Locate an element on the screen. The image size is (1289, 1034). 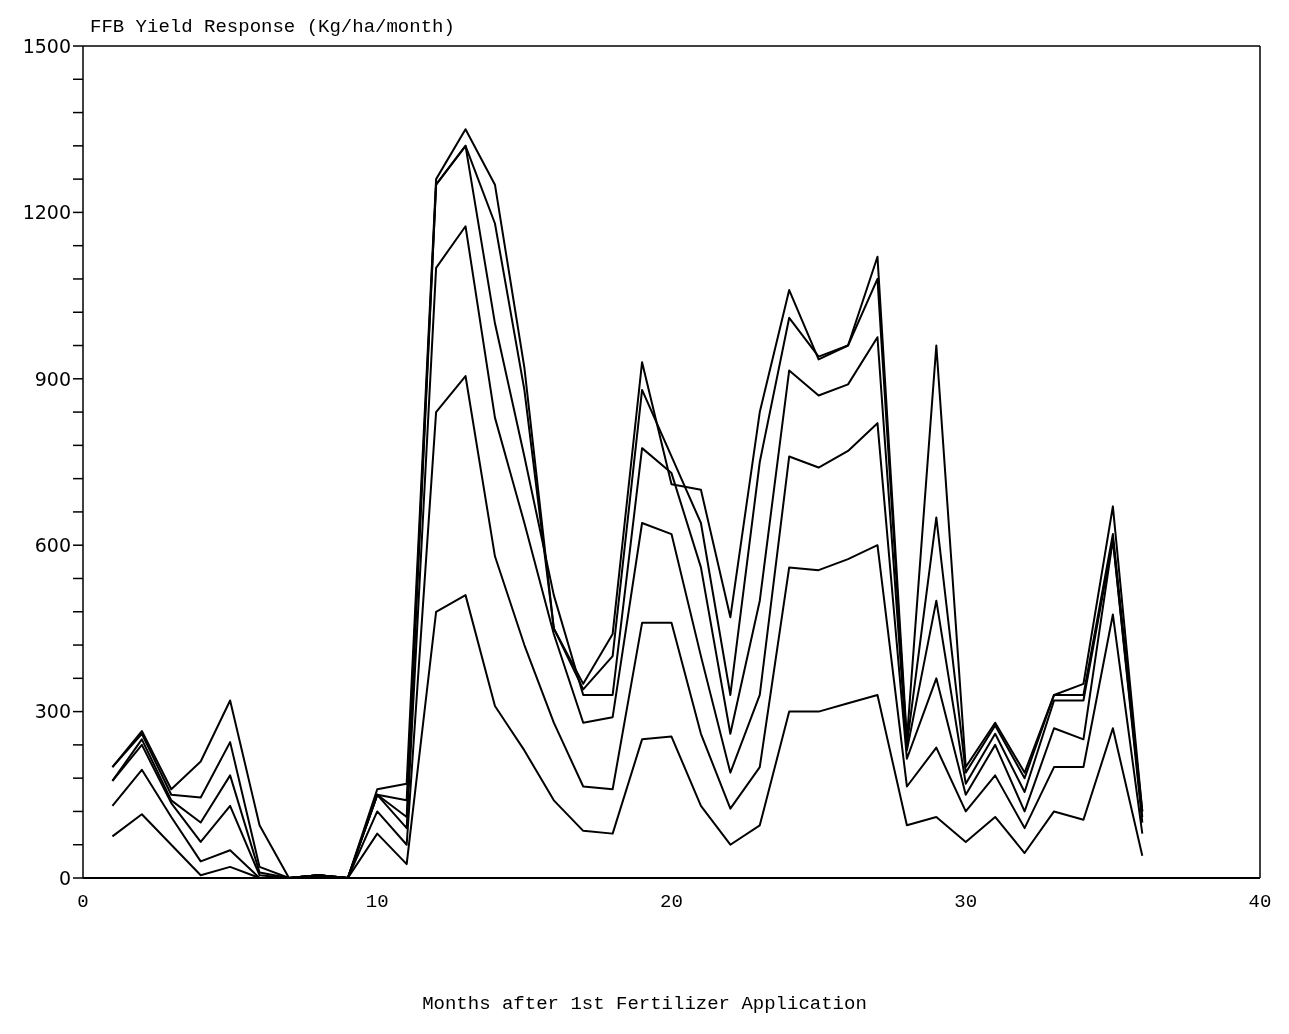
y-tick-label: 1500 is located at coordinates (46, 45).